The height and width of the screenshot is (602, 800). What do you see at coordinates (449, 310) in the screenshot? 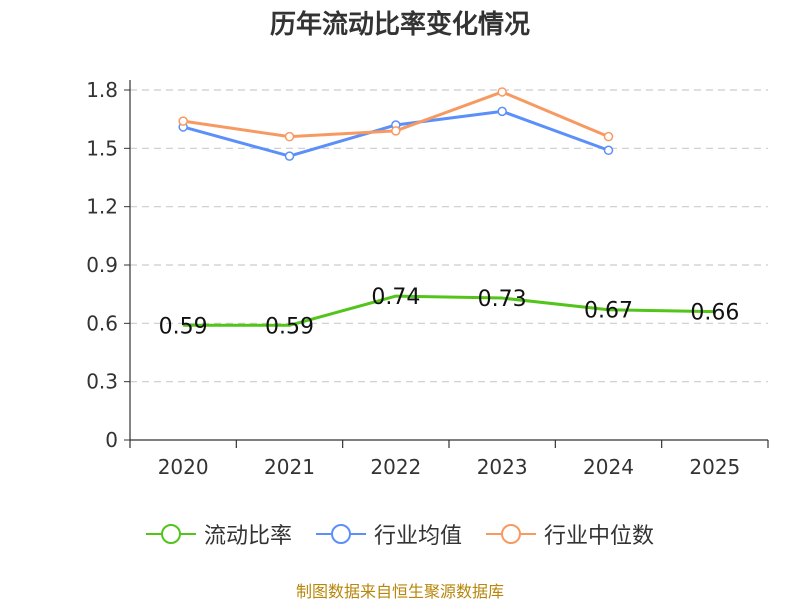
I see `series-line` at bounding box center [449, 310].